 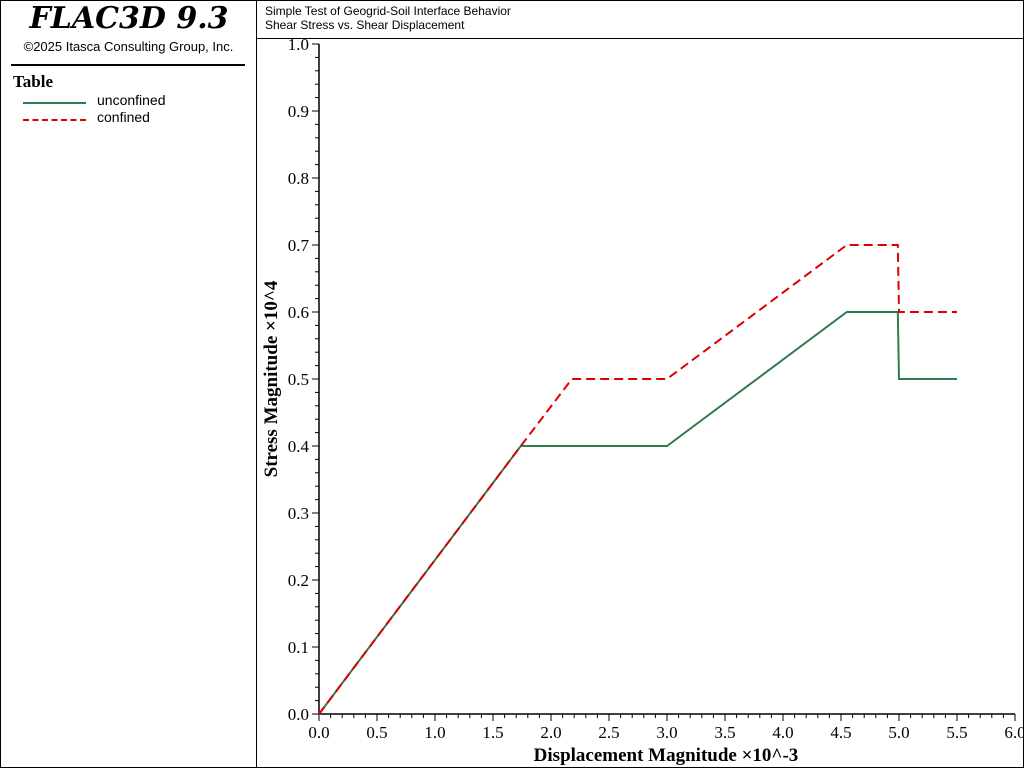 What do you see at coordinates (128, 65) in the screenshot?
I see `title-divider` at bounding box center [128, 65].